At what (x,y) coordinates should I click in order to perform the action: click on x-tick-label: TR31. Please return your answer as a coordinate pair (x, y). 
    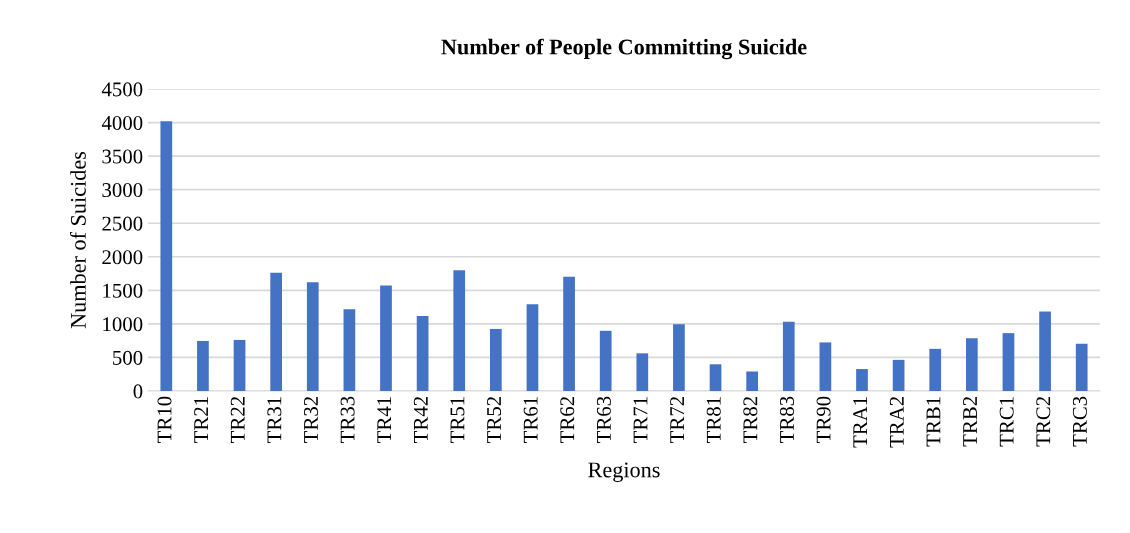
    Looking at the image, I should click on (274, 420).